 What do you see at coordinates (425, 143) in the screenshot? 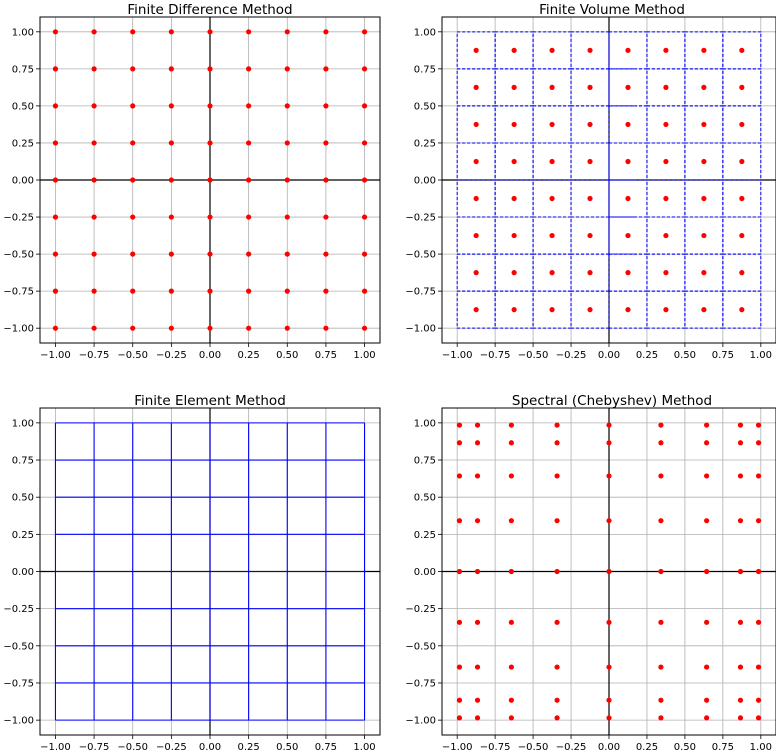
I see `y-tick-label: 0.25` at bounding box center [425, 143].